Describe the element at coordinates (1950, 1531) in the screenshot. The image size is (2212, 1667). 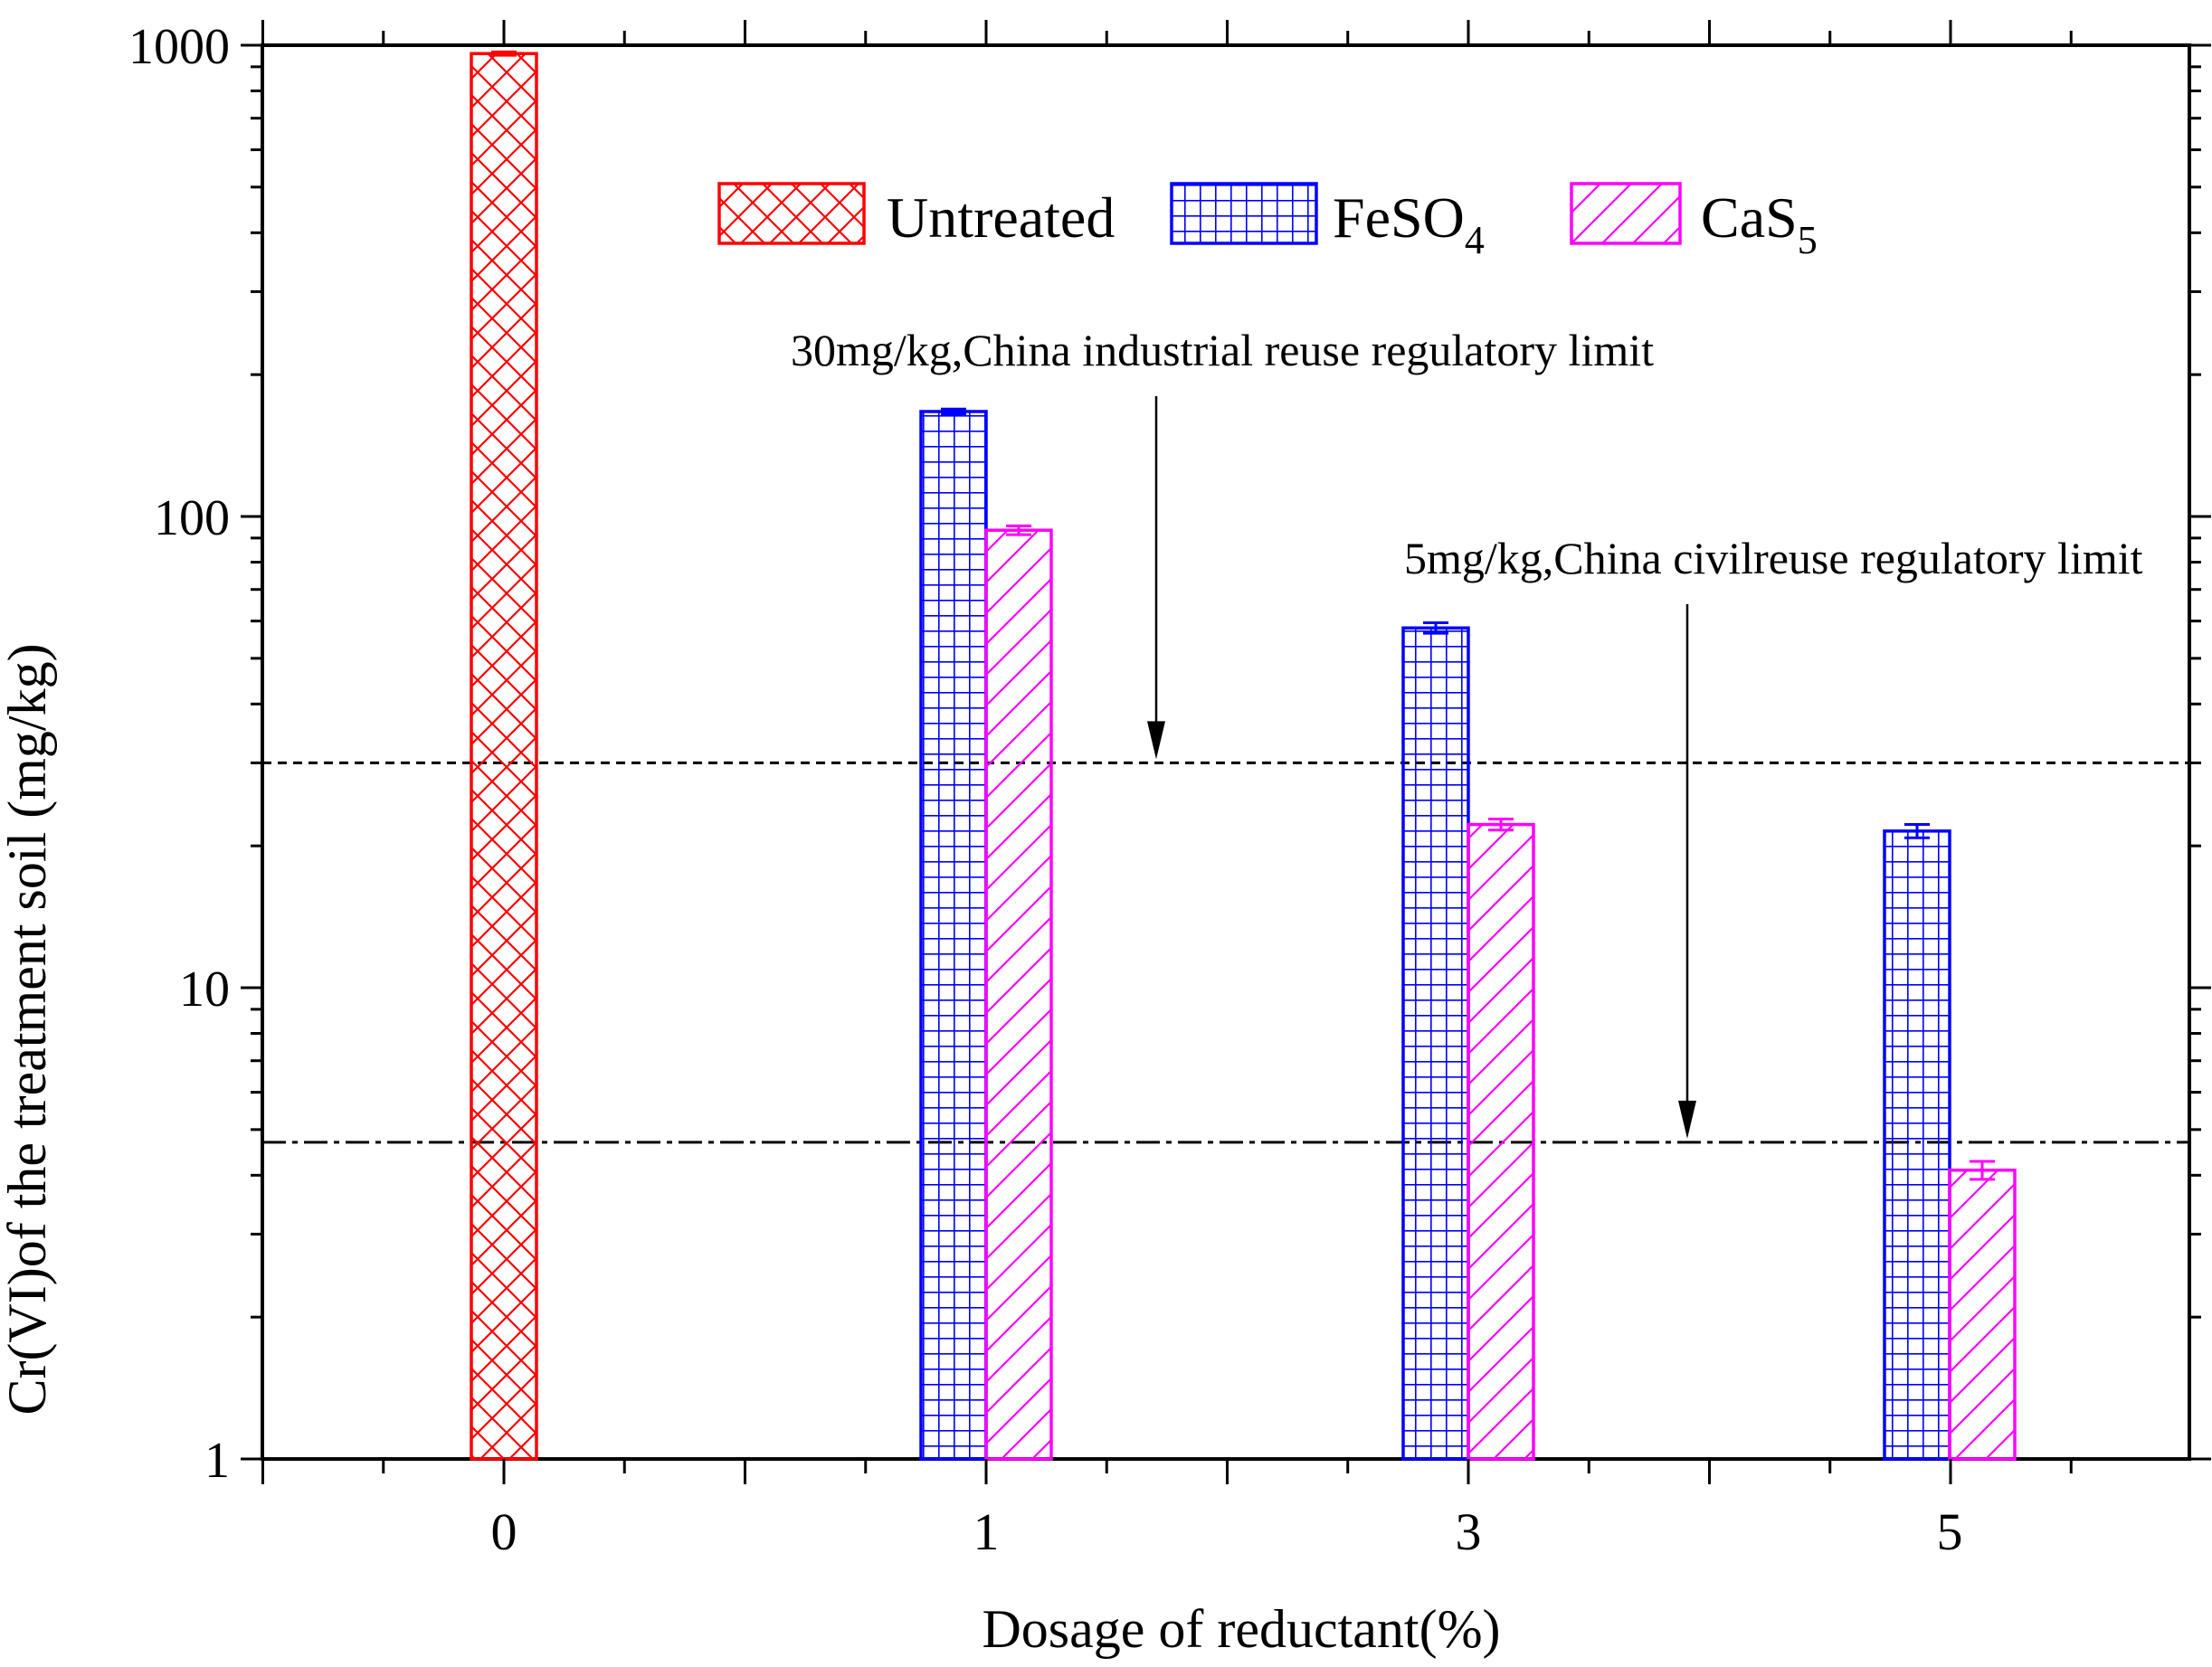
I see `x-tick-label: 5` at that location.